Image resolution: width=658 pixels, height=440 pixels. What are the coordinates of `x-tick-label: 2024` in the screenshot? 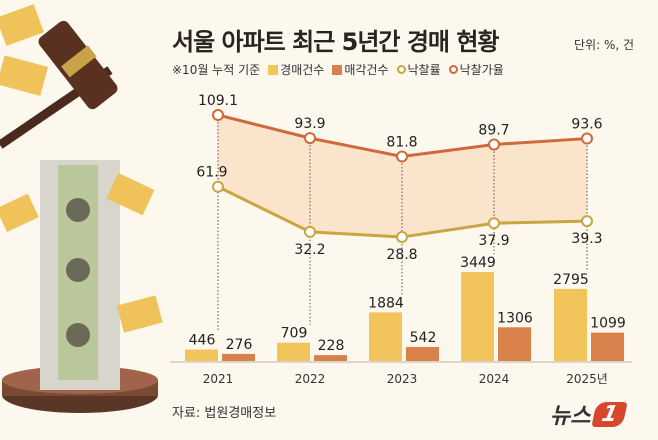 It's located at (494, 379).